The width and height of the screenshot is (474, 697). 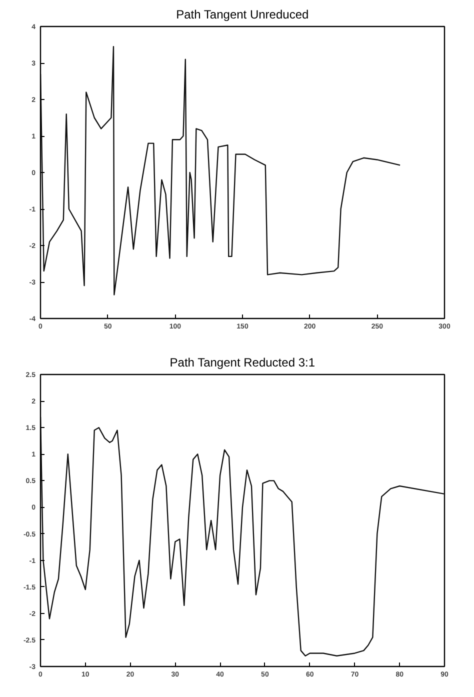 What do you see at coordinates (243, 363) in the screenshot?
I see `chart-title: Path Tangent Reducted 3:1` at bounding box center [243, 363].